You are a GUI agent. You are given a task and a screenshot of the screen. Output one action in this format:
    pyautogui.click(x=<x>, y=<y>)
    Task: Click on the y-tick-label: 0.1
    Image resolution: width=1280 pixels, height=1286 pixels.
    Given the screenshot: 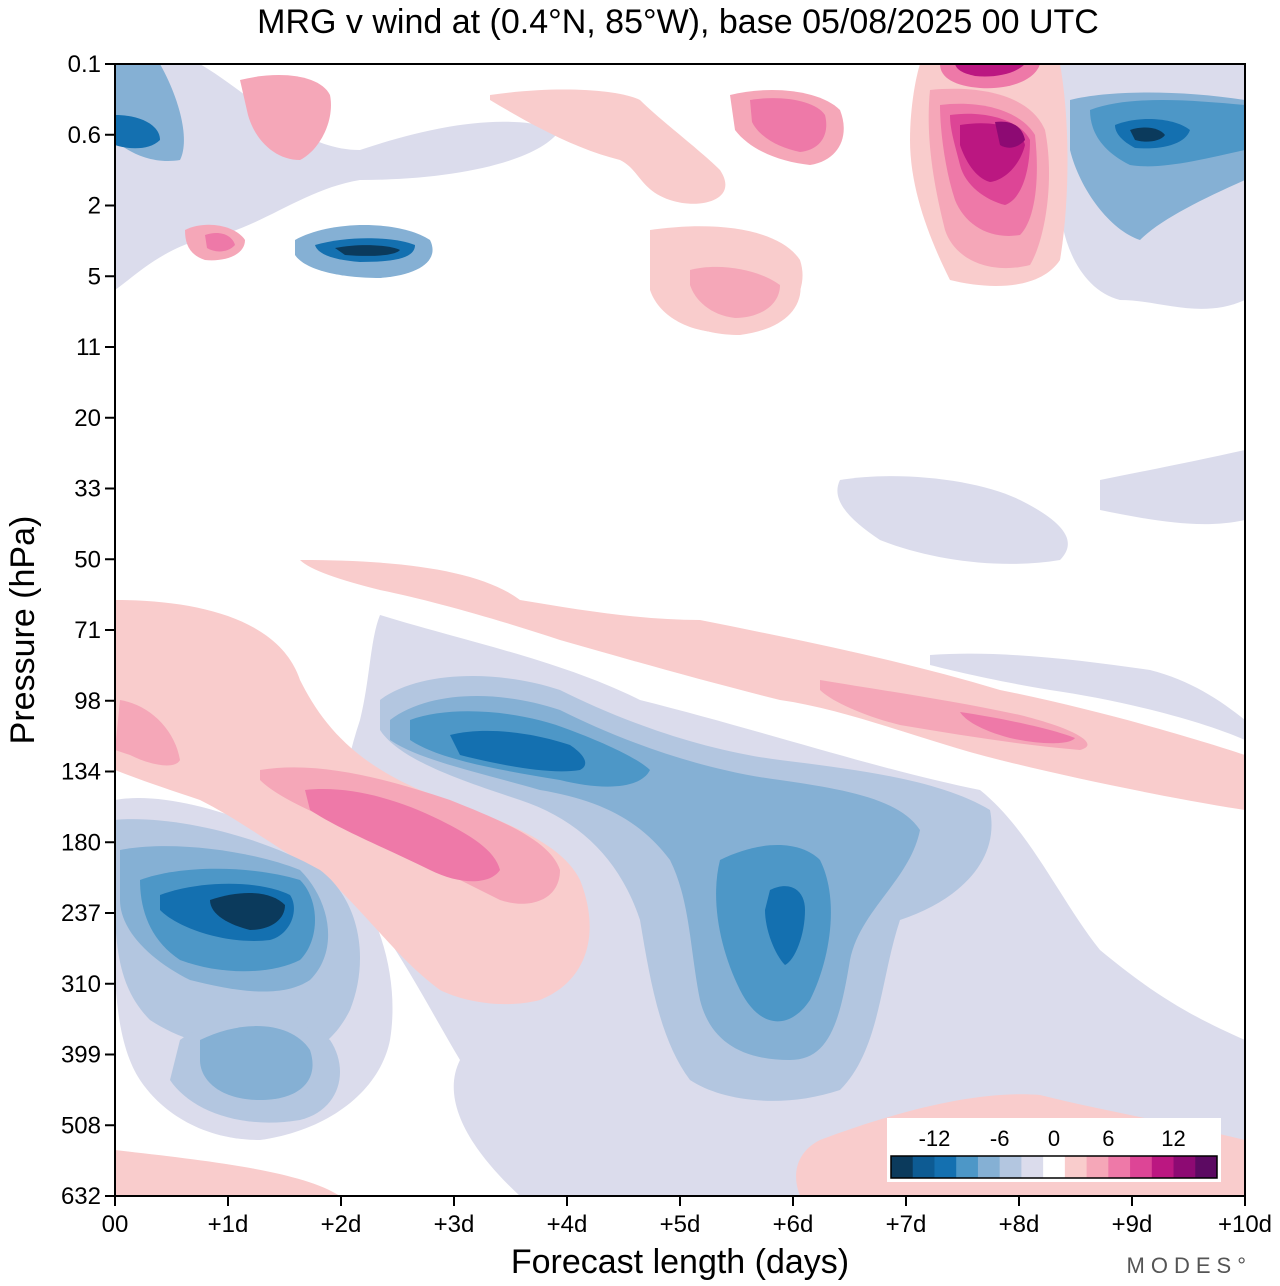 What is the action you would take?
    pyautogui.click(x=84, y=64)
    